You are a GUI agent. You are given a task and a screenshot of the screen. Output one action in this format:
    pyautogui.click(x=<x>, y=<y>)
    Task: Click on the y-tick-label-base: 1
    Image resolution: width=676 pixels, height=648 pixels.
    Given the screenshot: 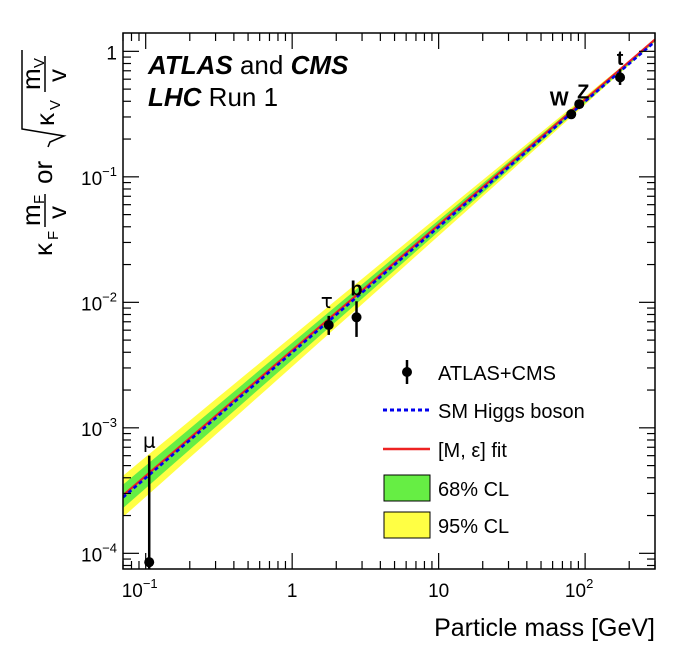 What is the action you would take?
    pyautogui.click(x=111, y=53)
    